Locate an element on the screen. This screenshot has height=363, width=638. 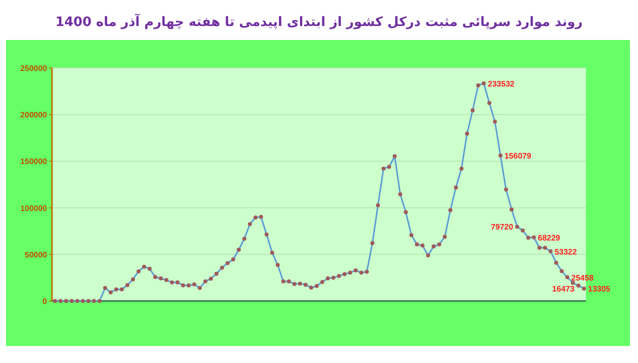
y-tick-label: 50000 is located at coordinates (36, 255).